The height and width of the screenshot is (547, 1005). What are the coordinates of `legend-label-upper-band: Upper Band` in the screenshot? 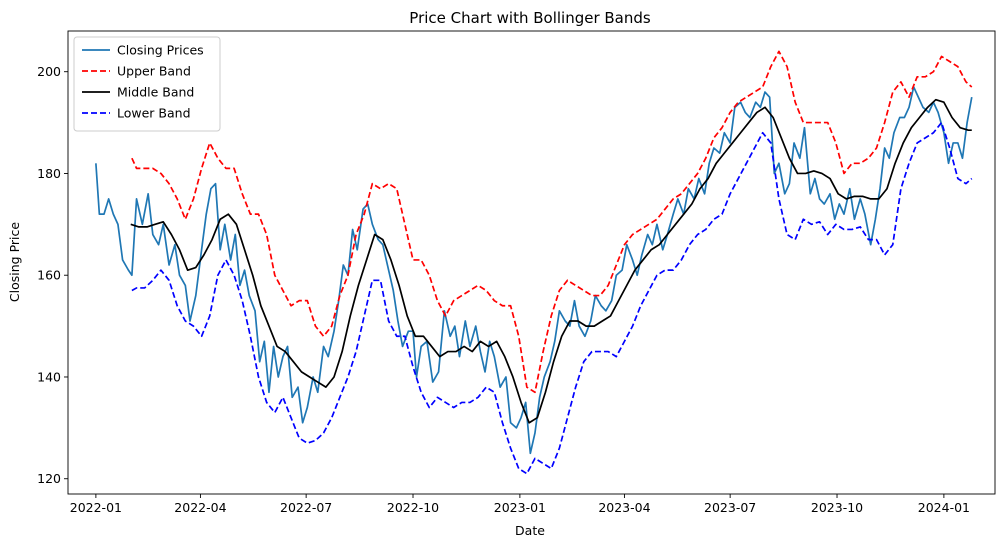 It's located at (154, 71).